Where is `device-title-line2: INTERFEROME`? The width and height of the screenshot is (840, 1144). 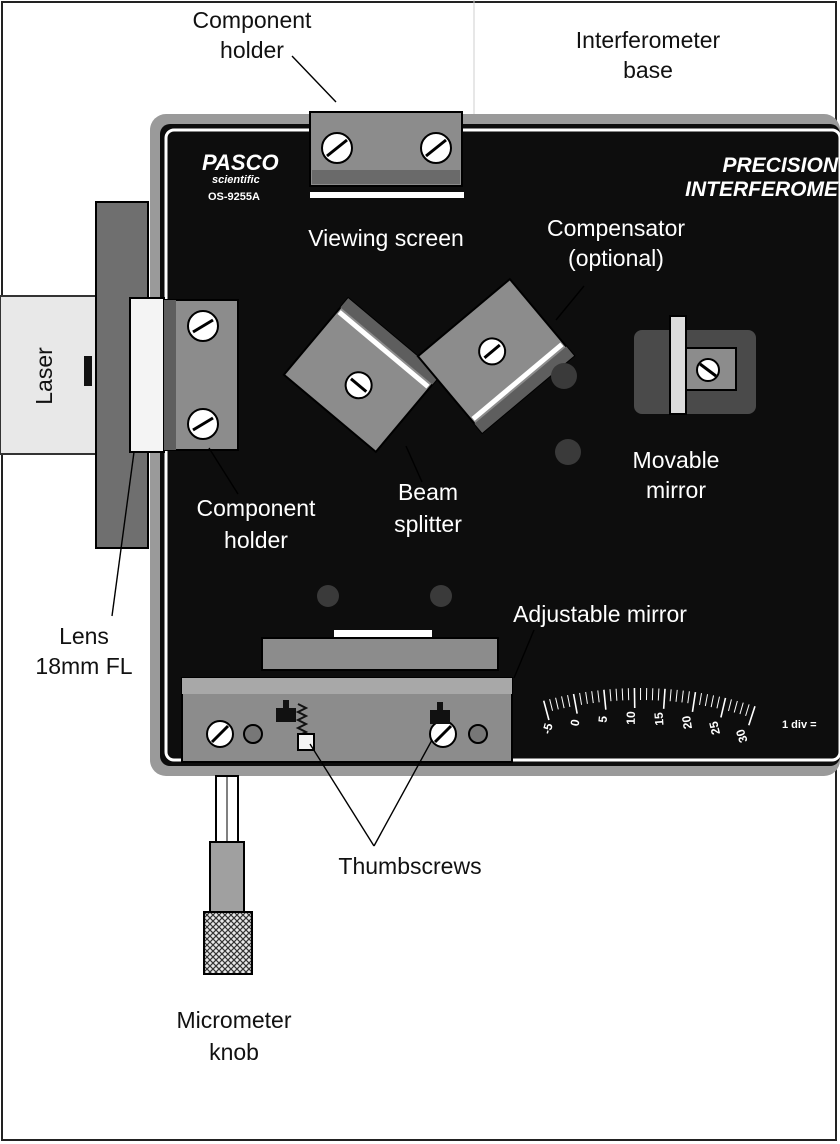
device-title-line2: INTERFEROME is located at coordinates (762, 189).